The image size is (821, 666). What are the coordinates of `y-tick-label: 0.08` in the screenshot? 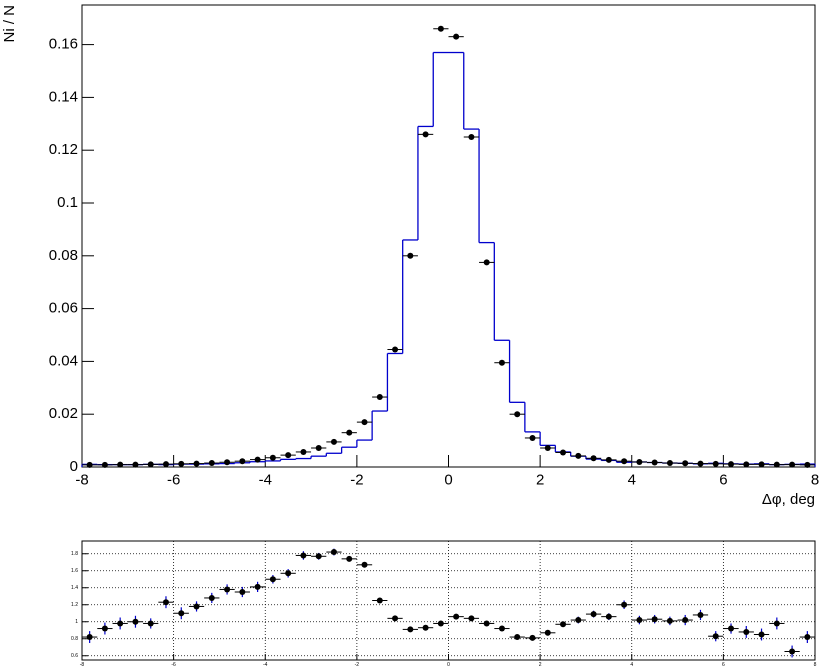 It's located at (63, 255).